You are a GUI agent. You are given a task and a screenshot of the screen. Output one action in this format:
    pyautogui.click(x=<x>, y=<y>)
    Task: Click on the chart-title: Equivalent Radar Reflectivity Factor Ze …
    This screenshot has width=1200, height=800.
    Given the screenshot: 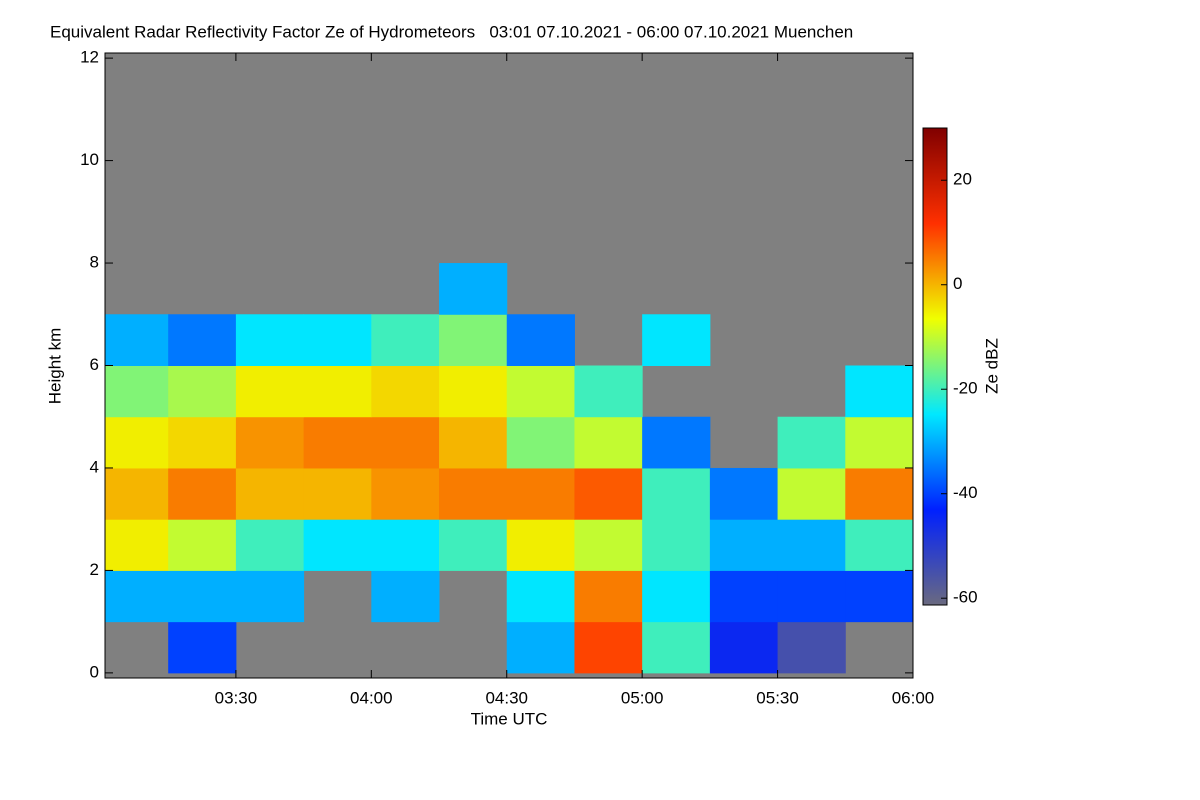 What is the action you would take?
    pyautogui.click(x=451, y=31)
    